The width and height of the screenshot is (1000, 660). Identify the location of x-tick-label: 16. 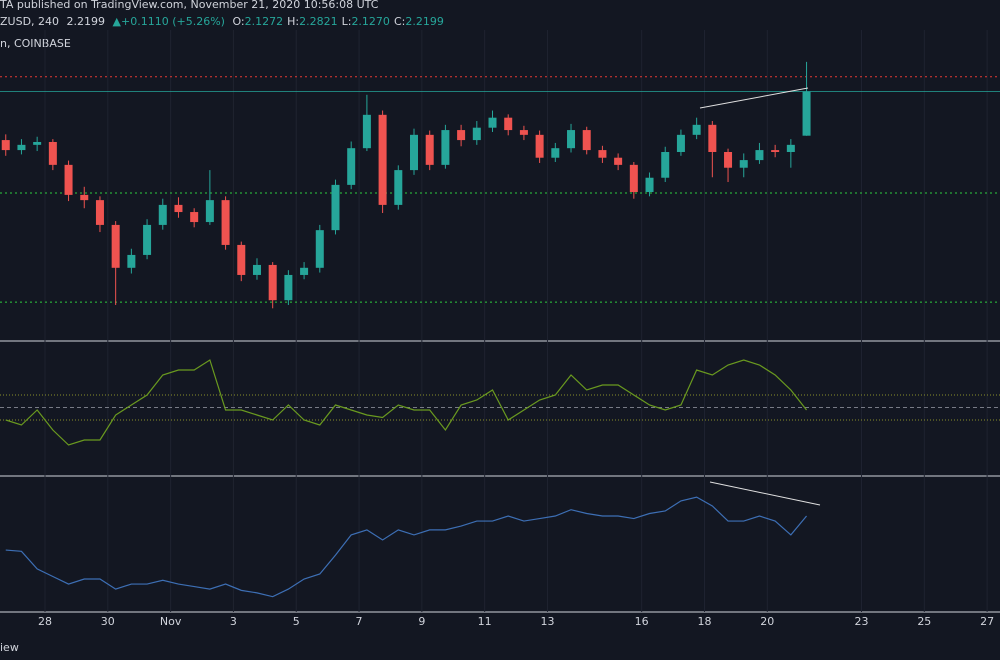
(642, 621).